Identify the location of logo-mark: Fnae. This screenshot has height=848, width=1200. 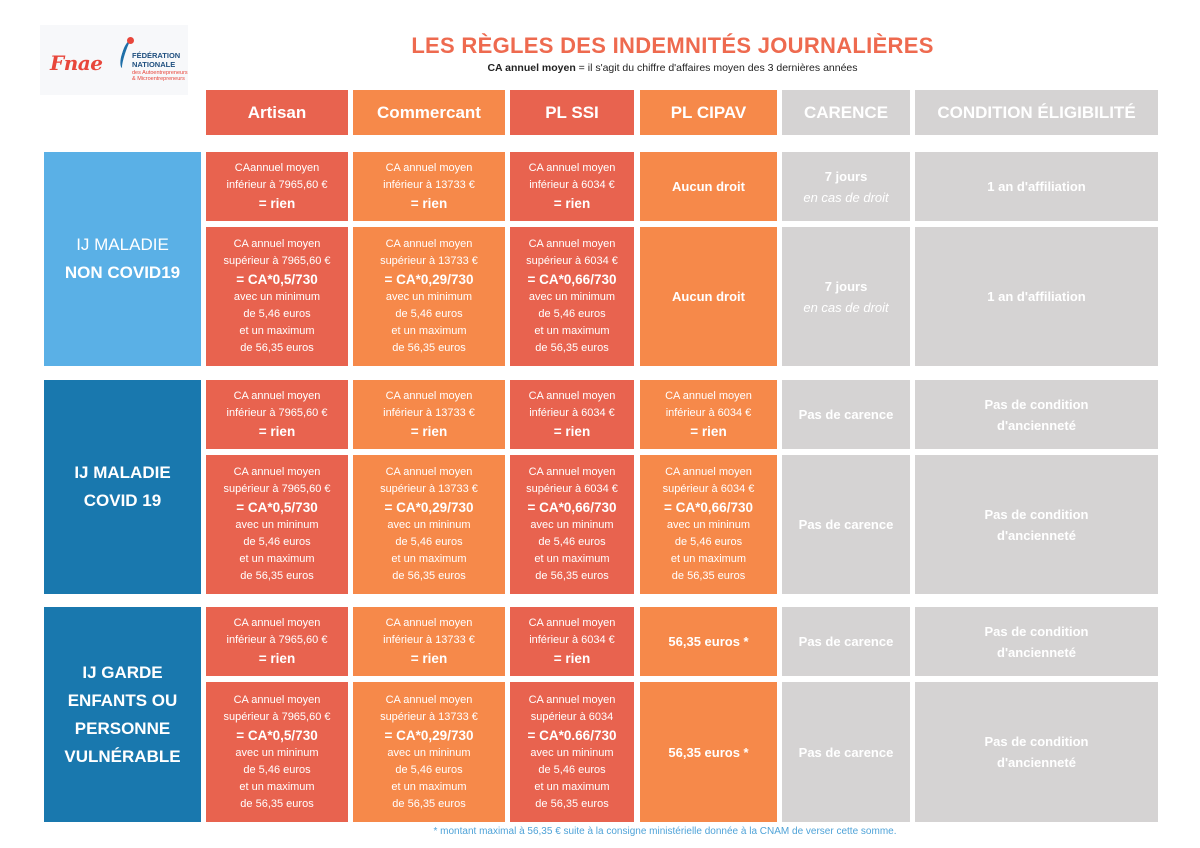
(76, 63).